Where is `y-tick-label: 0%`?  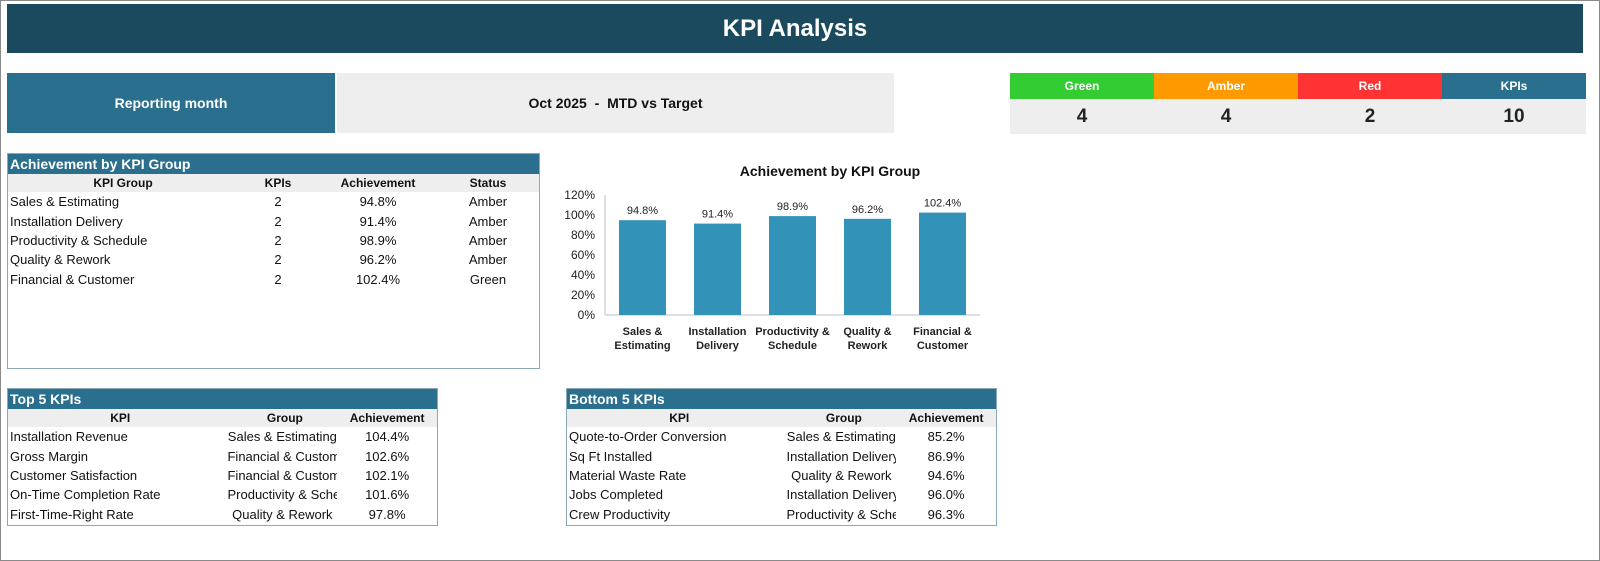 y-tick-label: 0% is located at coordinates (587, 315).